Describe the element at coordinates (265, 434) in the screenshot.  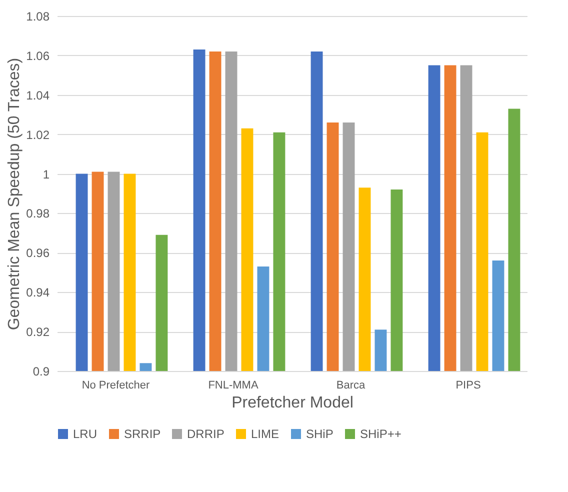
I see `legend-label: LIME` at that location.